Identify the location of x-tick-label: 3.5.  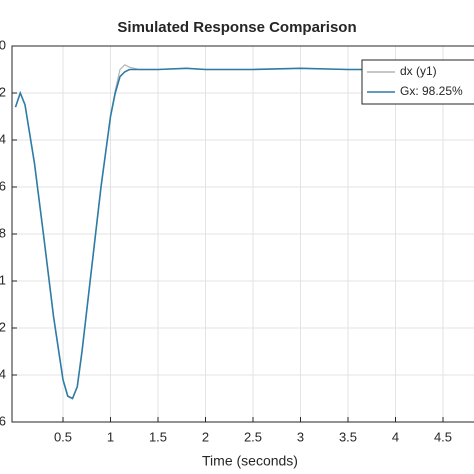
(348, 436).